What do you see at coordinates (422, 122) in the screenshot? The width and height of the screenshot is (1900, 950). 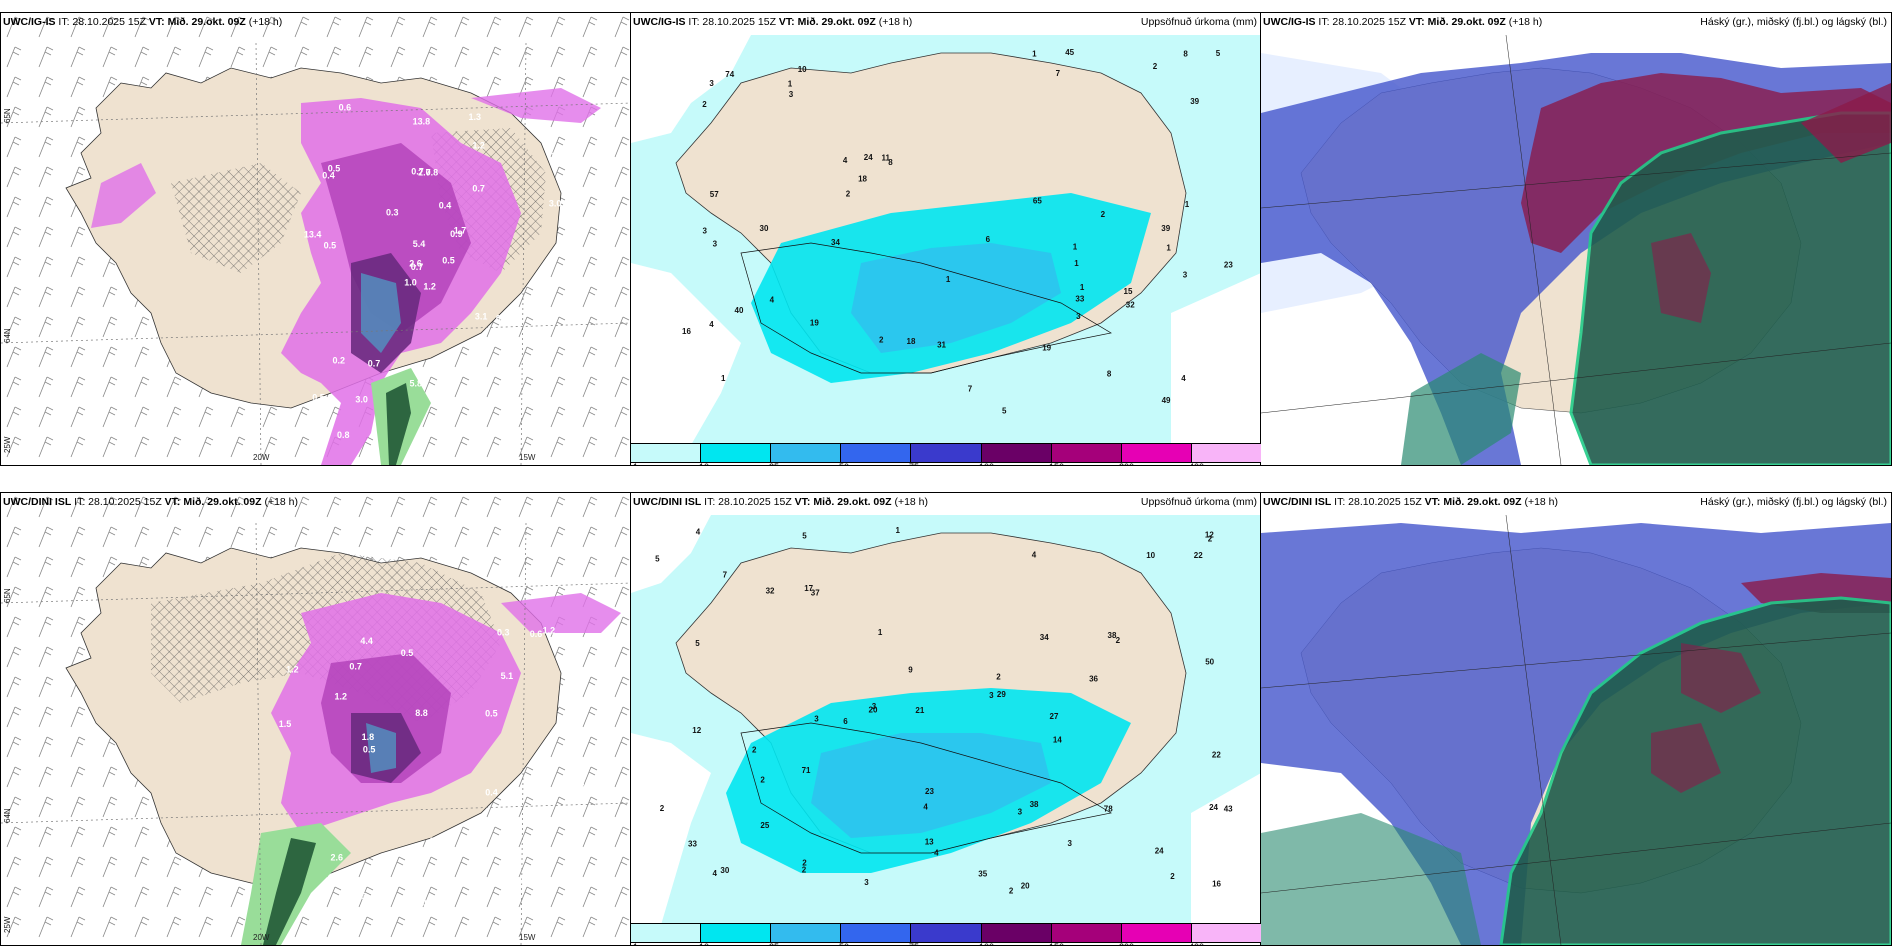 I see `map-value-label: 13.8` at bounding box center [422, 122].